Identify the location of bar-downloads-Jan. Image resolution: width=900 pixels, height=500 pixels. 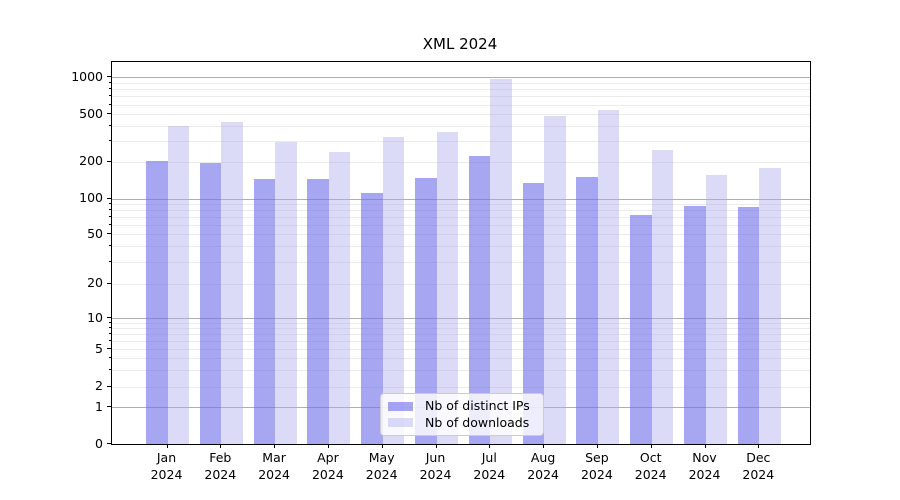
(178, 284).